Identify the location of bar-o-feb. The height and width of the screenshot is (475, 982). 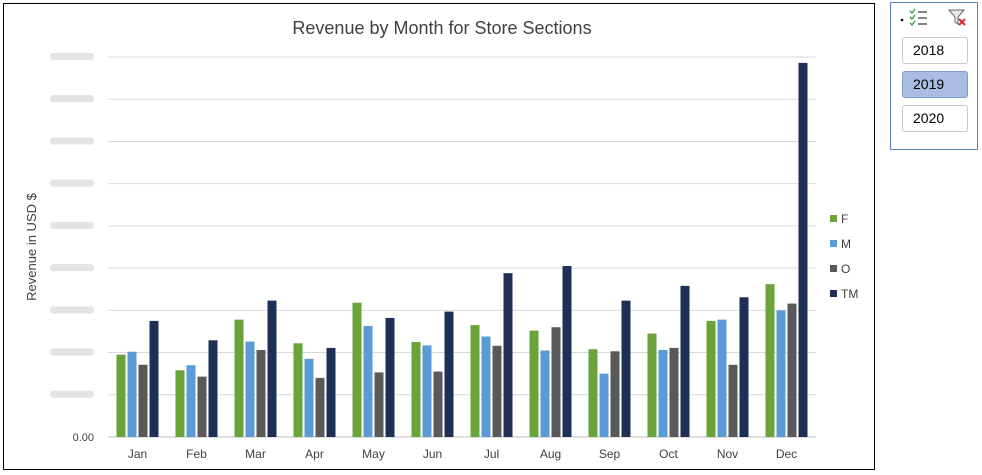
(202, 406).